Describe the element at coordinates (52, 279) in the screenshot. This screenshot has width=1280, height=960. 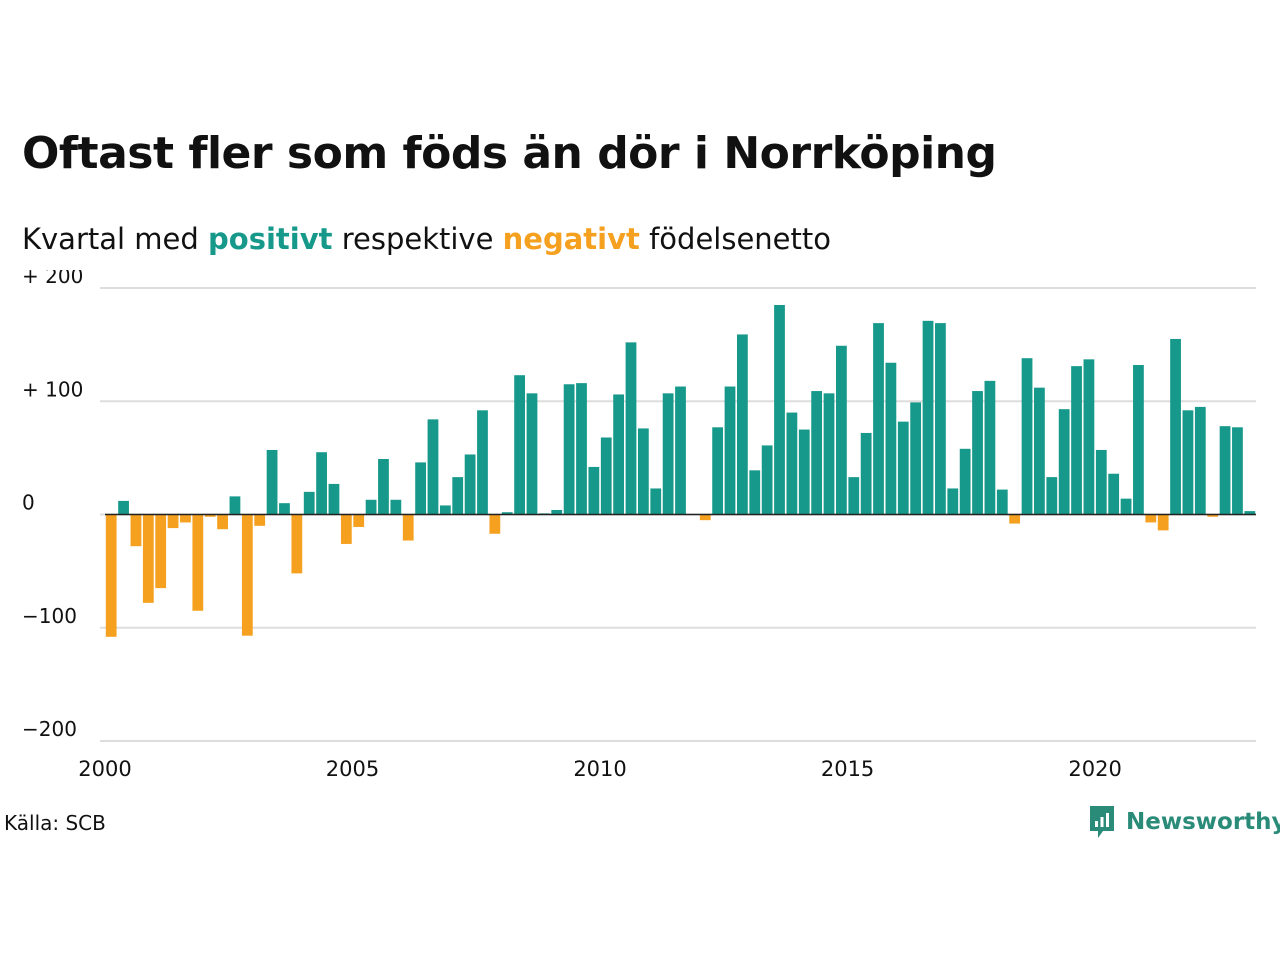
I see `y-tick-label: + 200` at that location.